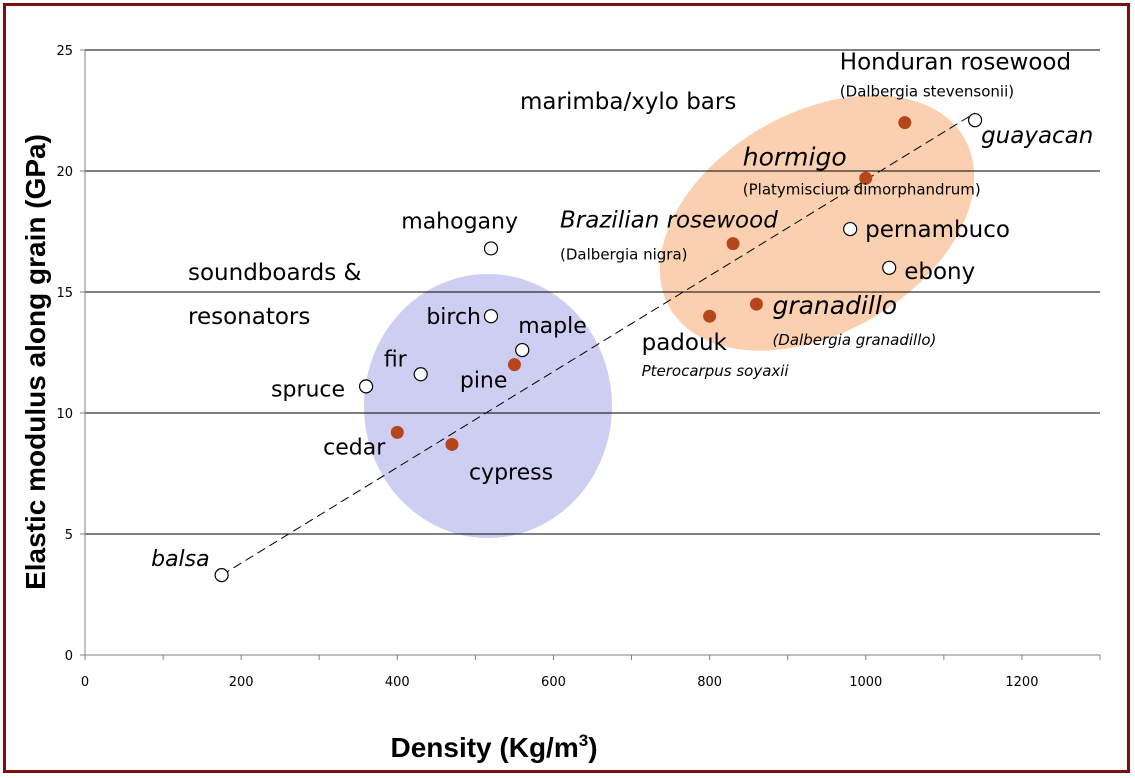  Describe the element at coordinates (275, 273) in the screenshot. I see `soundboards-region-label-line1: soundboards &` at that location.